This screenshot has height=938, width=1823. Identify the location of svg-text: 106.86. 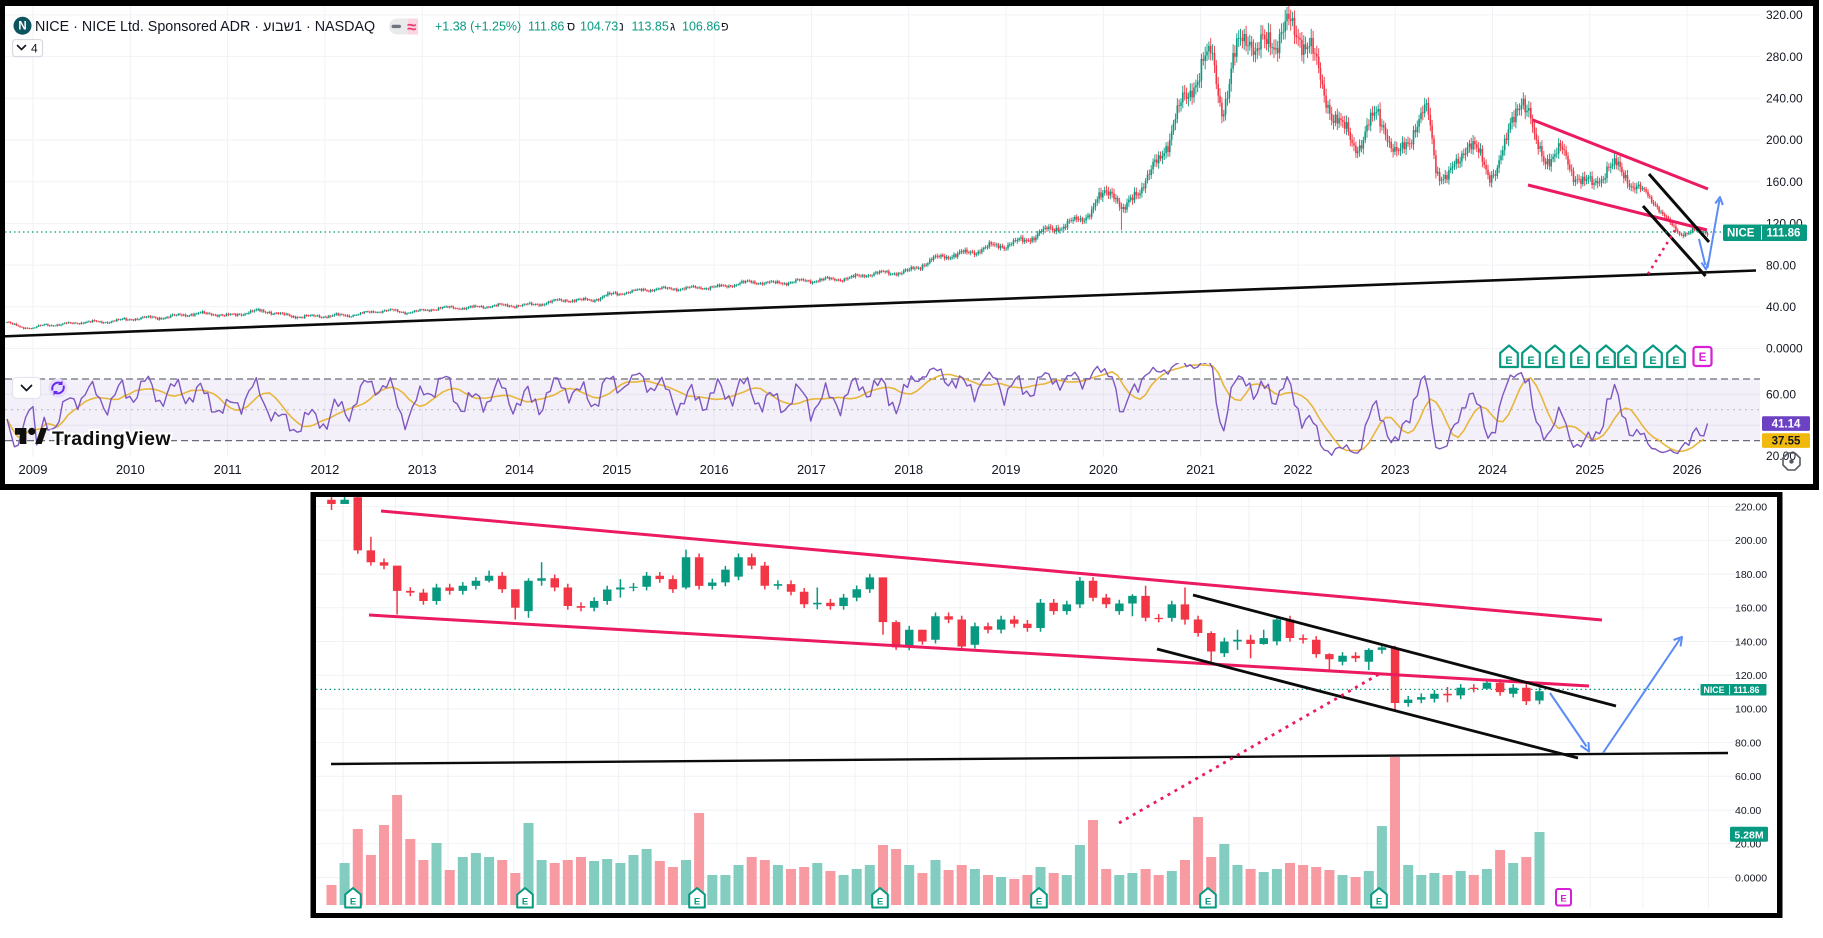
(701, 27).